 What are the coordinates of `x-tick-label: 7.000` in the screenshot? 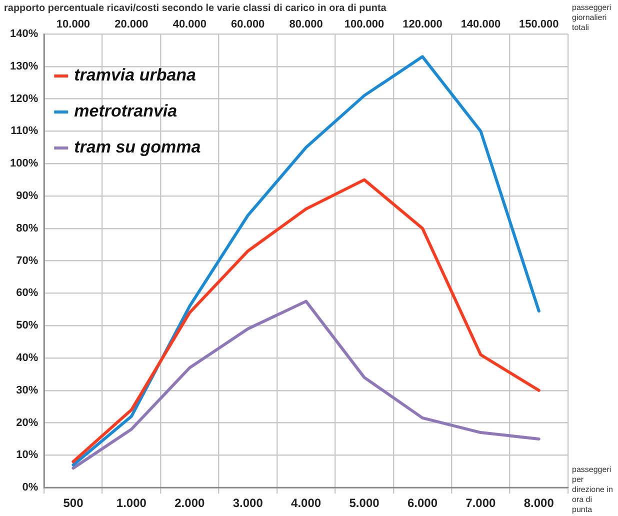 It's located at (481, 503).